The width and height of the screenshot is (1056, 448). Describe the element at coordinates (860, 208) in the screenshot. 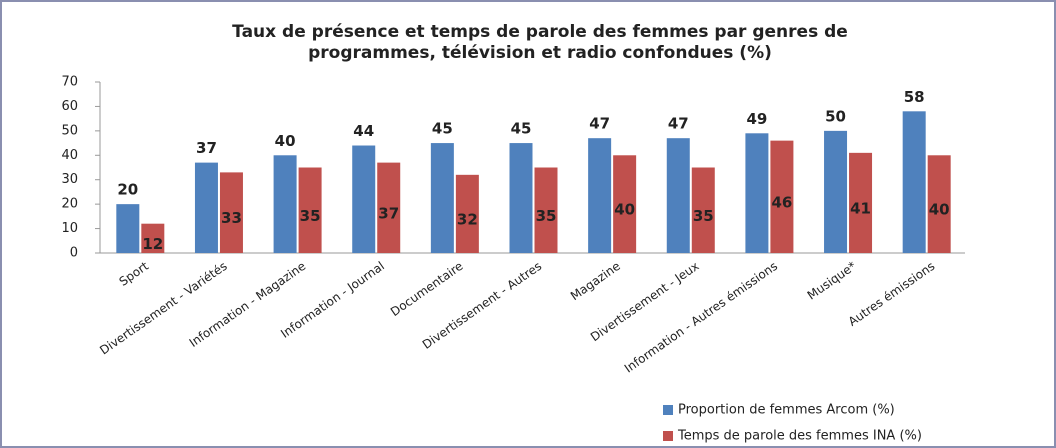

I see `value-label: 41` at that location.